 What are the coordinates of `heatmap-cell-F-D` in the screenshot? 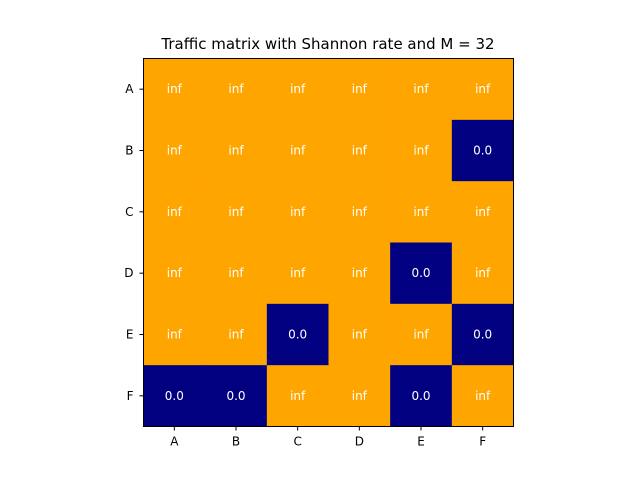 It's located at (359, 396).